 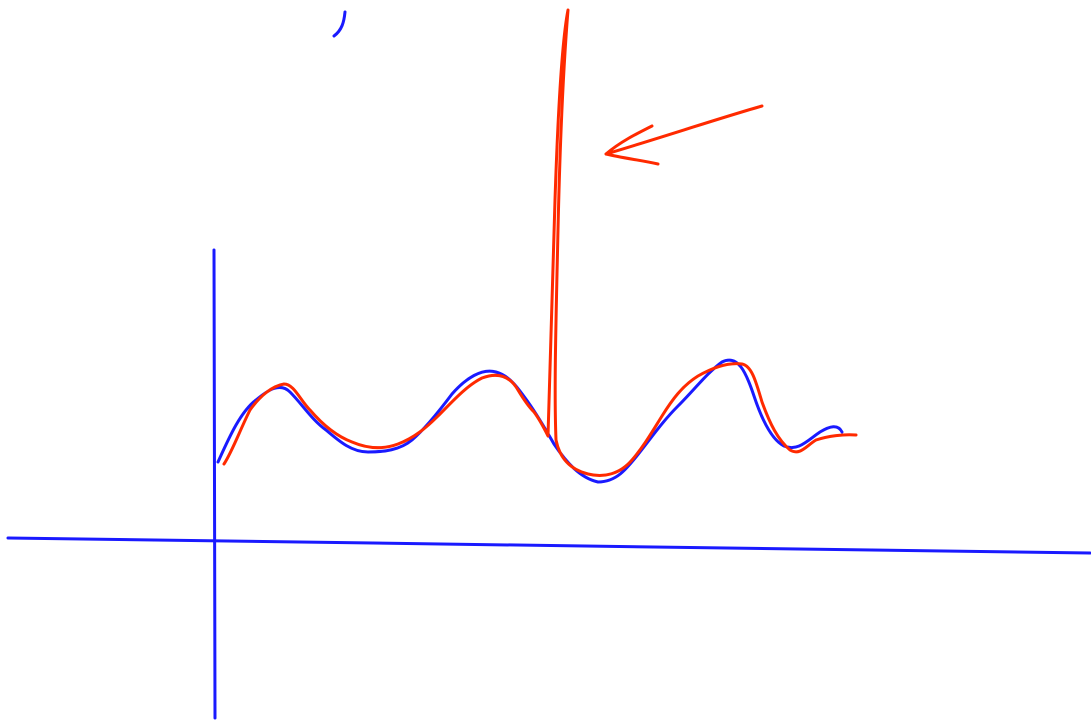 I want to click on blue-wave-curve, so click(x=530, y=421).